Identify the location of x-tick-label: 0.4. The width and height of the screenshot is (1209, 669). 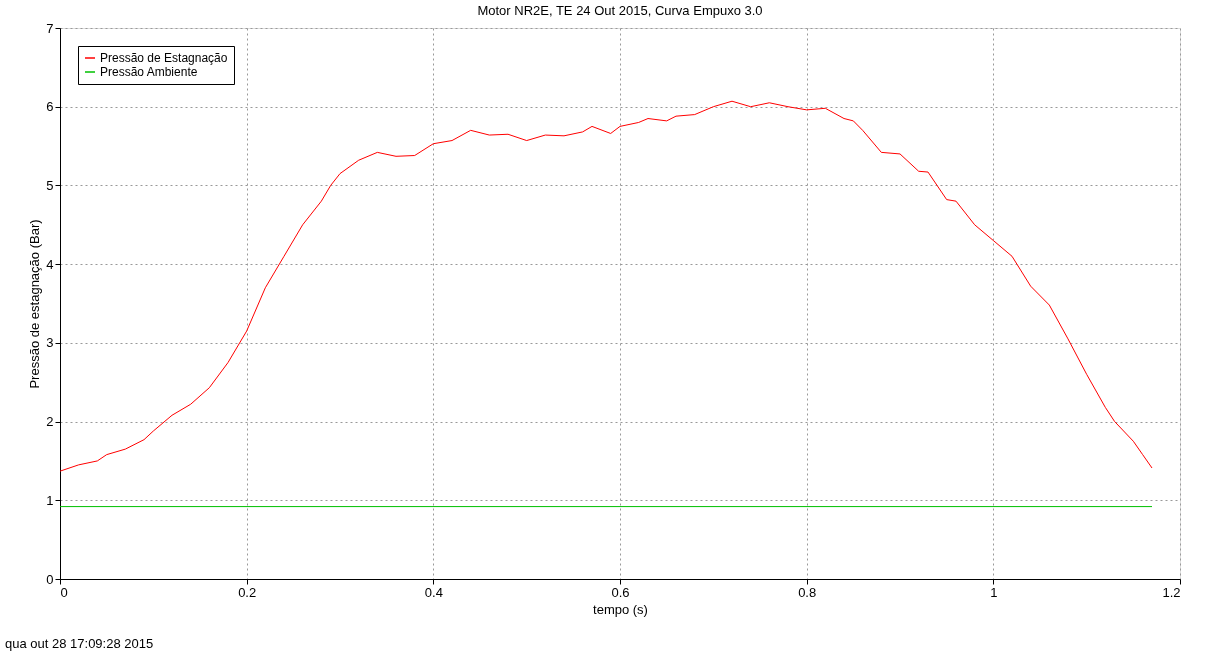
(433, 592).